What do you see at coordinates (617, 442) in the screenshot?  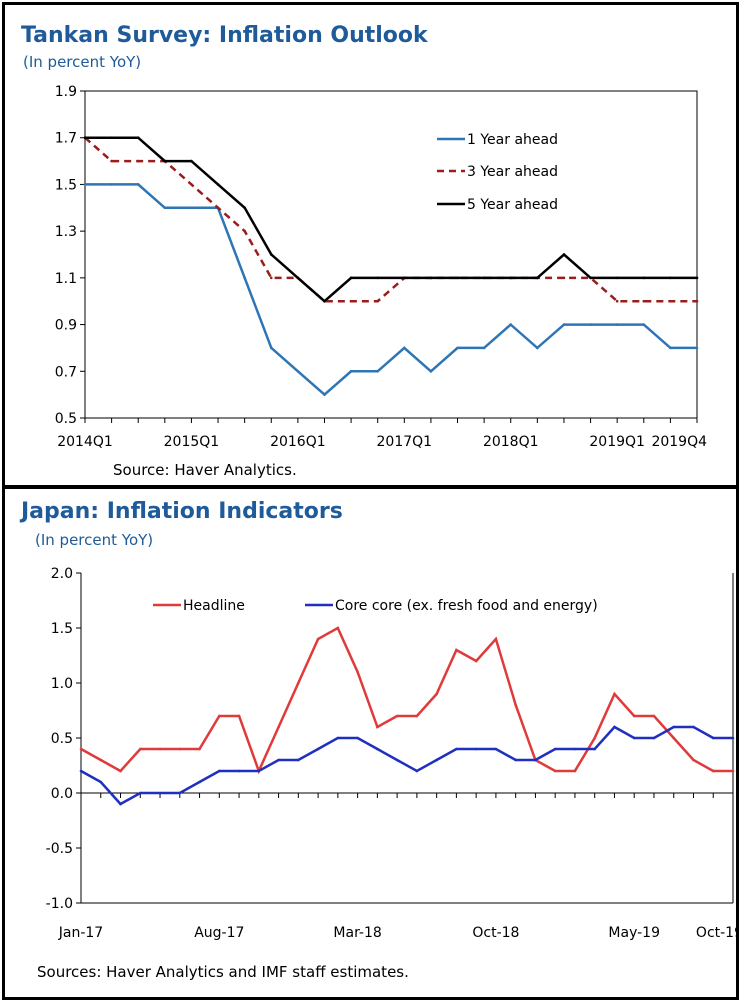 I see `x-tick-label: 2019Q1` at bounding box center [617, 442].